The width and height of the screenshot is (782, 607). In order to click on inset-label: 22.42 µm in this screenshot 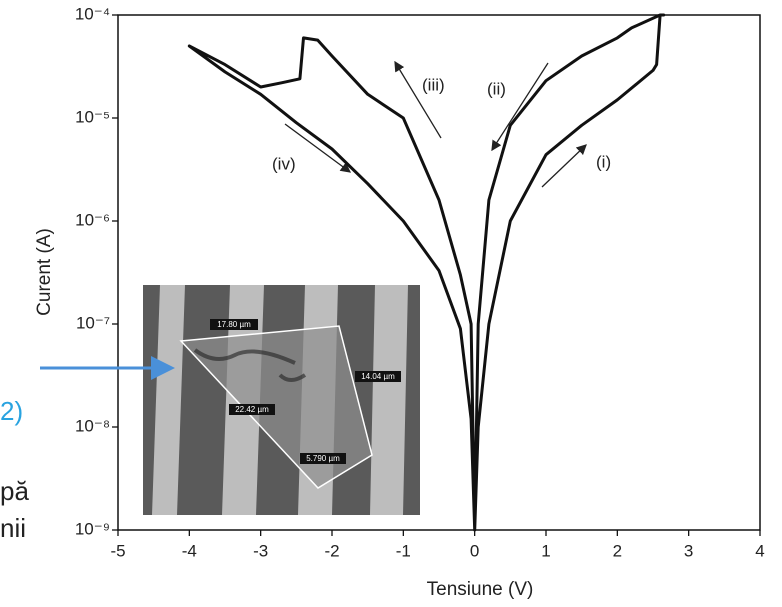, I will do `click(252, 409)`.